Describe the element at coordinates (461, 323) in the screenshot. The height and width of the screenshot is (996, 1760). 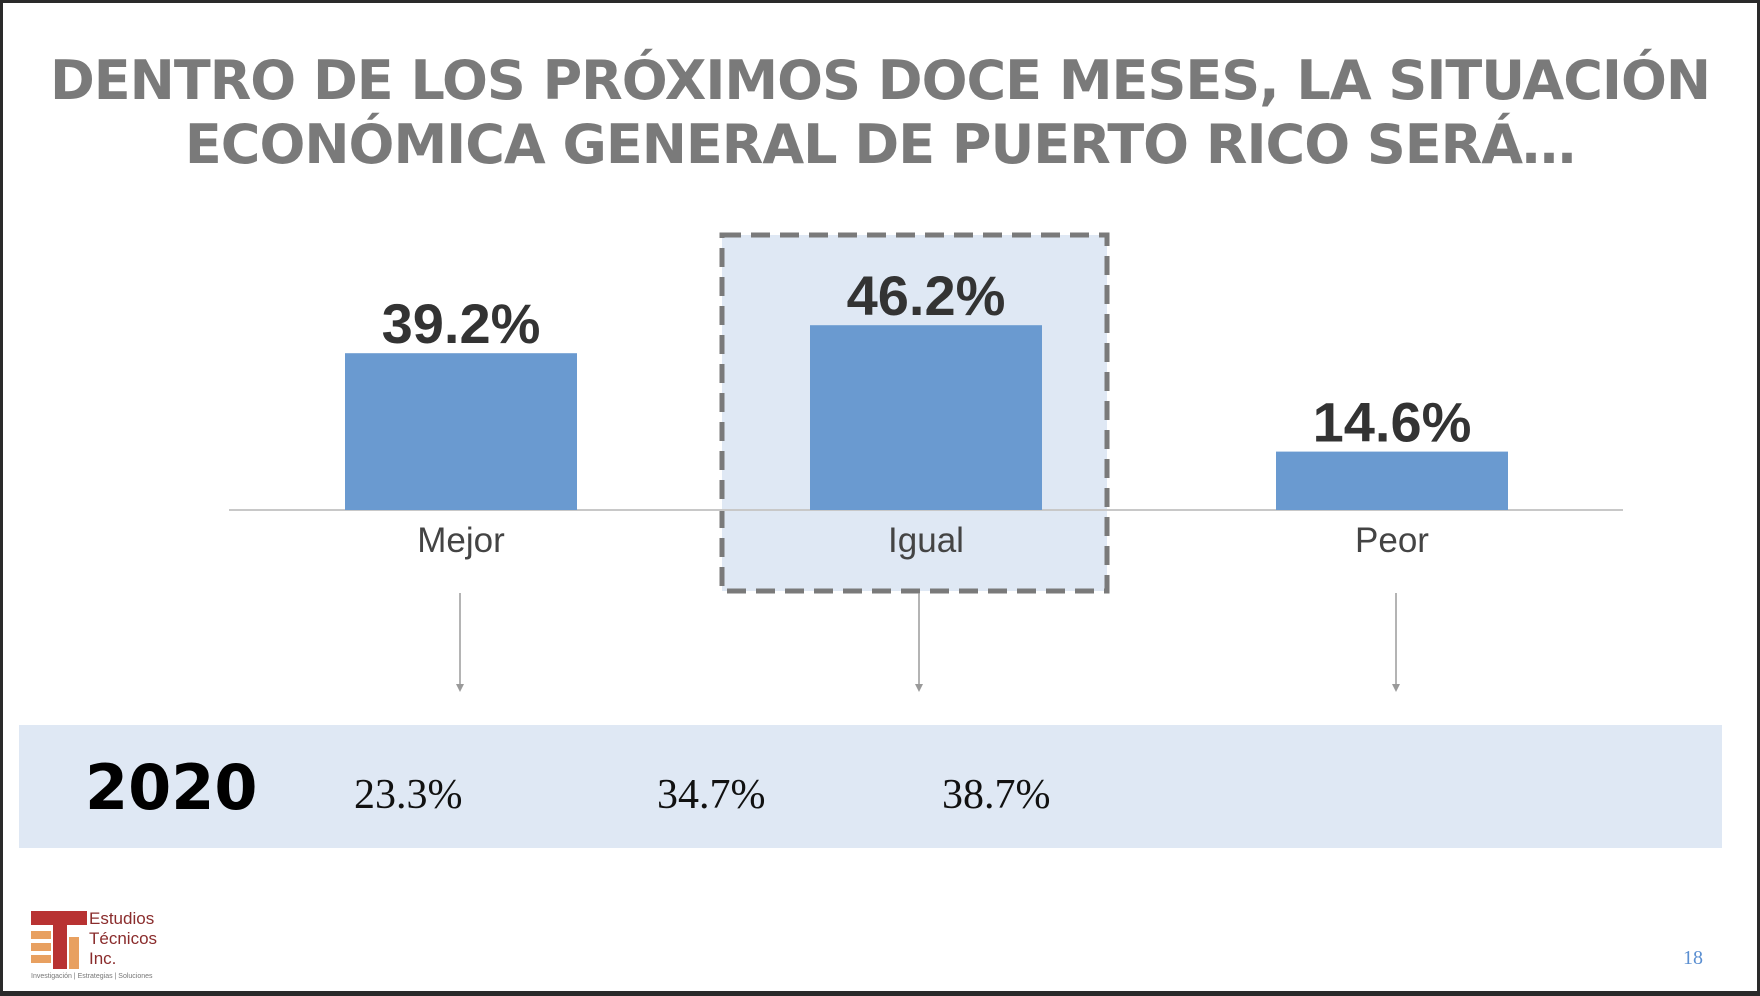
I see `value-label-mejor: 39.2%` at that location.